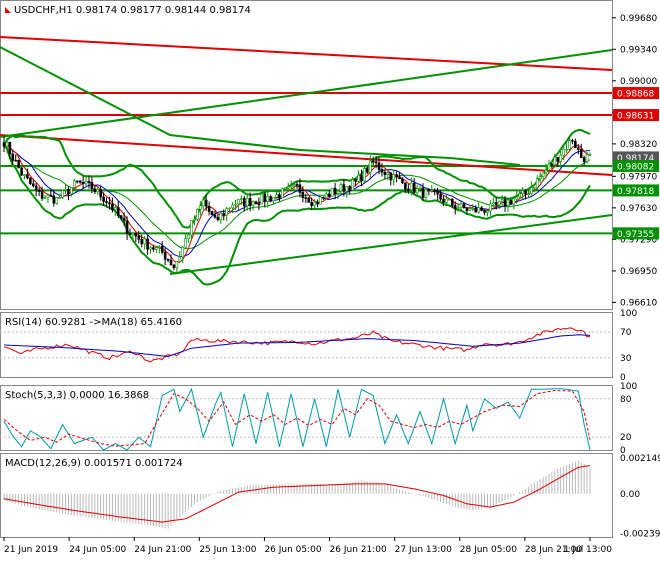 Image resolution: width=660 pixels, height=564 pixels. I want to click on rsi-axis-100: 100, so click(628, 314).